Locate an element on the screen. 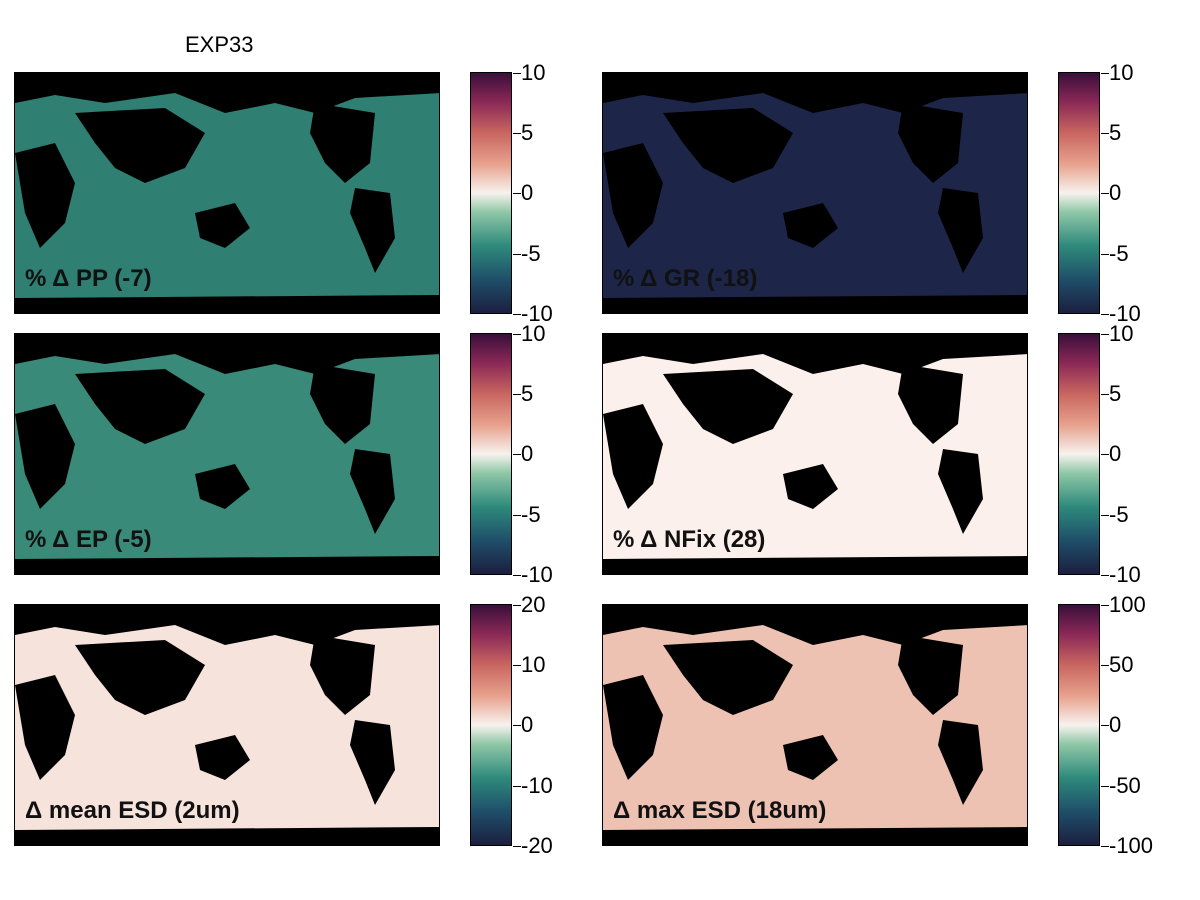 Image resolution: width=1200 pixels, height=900 pixels. colorbar-mean-esd: 20 10 0 -10 -20 is located at coordinates (511, 725).